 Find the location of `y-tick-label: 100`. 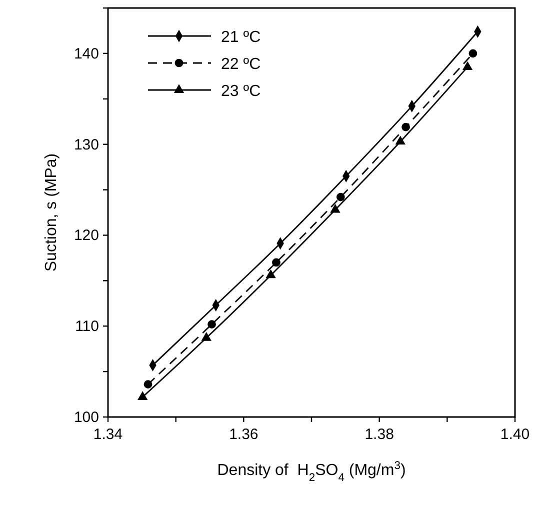

y-tick-label: 100 is located at coordinates (86, 417).